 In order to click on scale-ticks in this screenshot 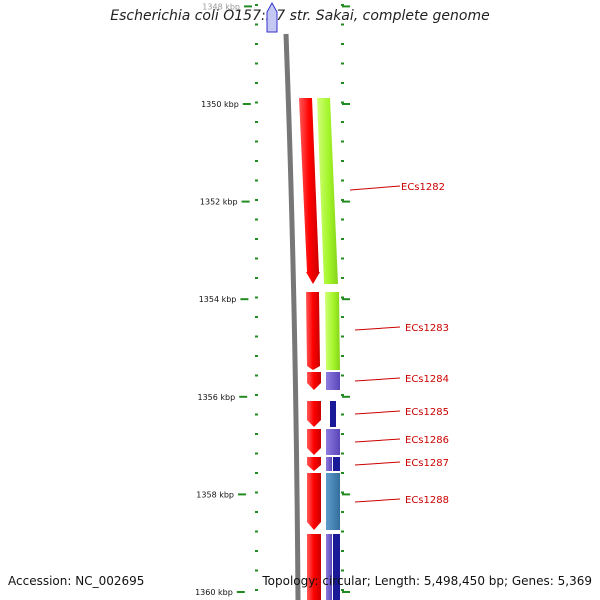, I will do `click(299, 297)`.